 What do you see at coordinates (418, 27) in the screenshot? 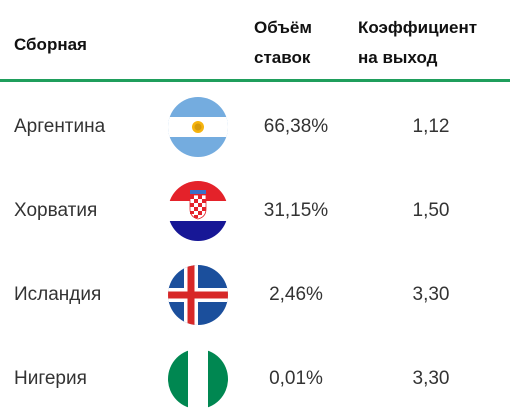
I see `header-cell: Коэффициент` at bounding box center [418, 27].